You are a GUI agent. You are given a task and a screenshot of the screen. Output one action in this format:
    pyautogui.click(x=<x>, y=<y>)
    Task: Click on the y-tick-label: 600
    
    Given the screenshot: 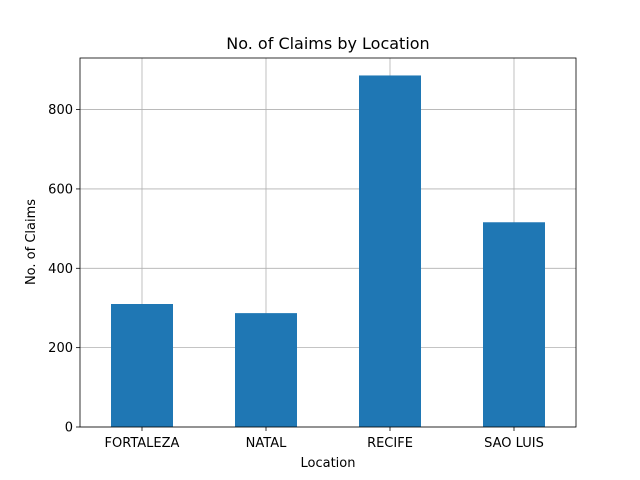 What is the action you would take?
    pyautogui.click(x=60, y=189)
    